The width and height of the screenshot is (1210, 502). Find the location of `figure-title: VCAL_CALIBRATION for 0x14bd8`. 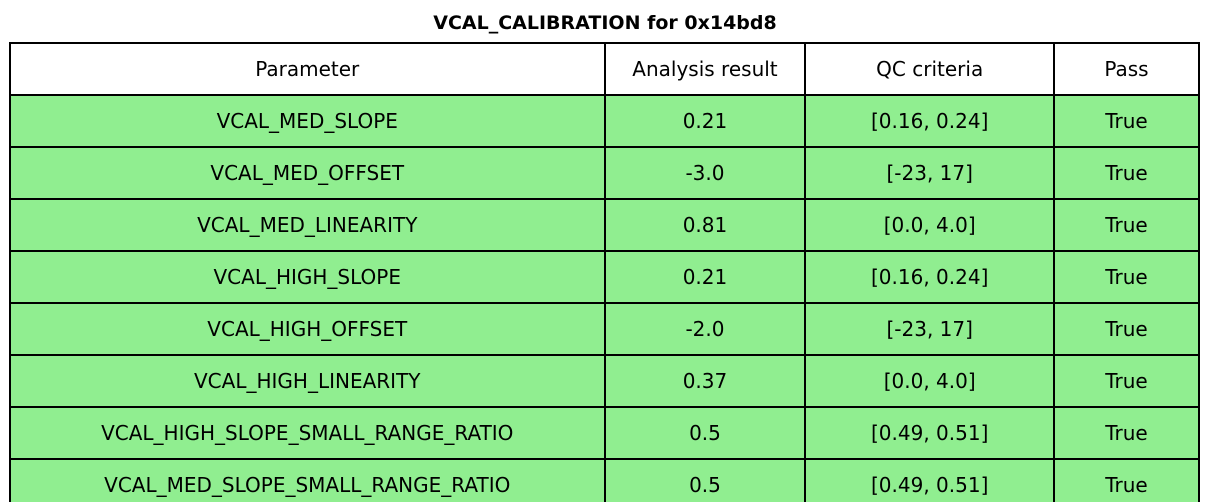

figure-title: VCAL_CALIBRATION for 0x14bd8 is located at coordinates (605, 23).